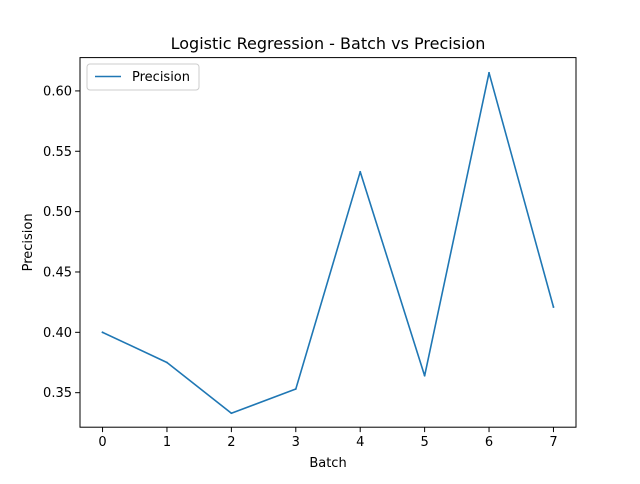 This screenshot has height=484, width=640. Describe the element at coordinates (328, 438) in the screenshot. I see `x-axis-ticks: 0 1 2 3 4 5 6 7` at that location.